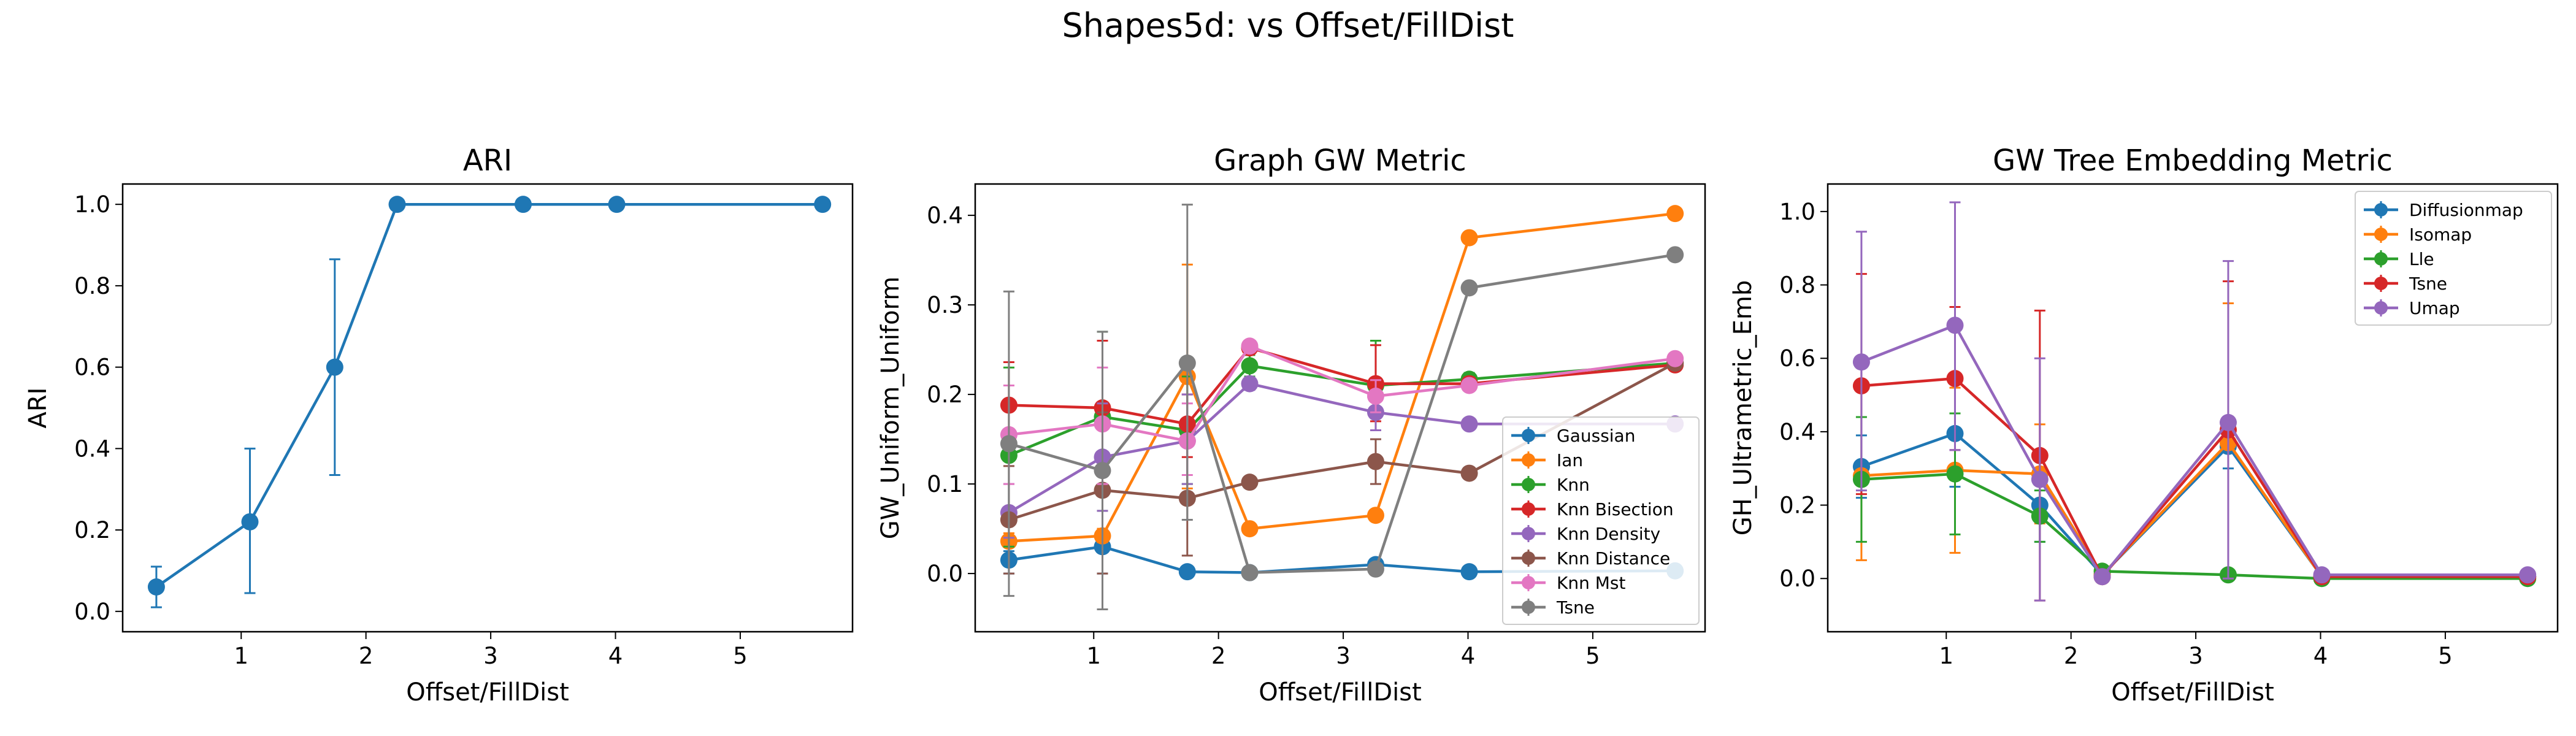 This screenshot has width=2576, height=736. I want to click on legend-entry: Knn Density, so click(1585, 534).